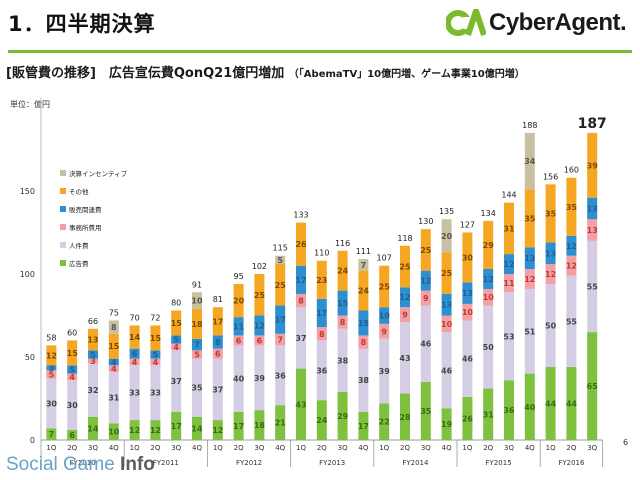 This screenshot has height=480, width=640. I want to click on total-label: 127, so click(467, 225).